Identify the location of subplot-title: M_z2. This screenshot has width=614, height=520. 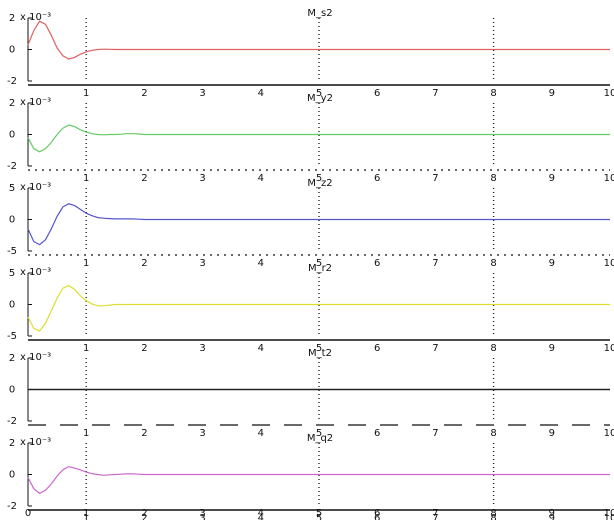
(319, 183).